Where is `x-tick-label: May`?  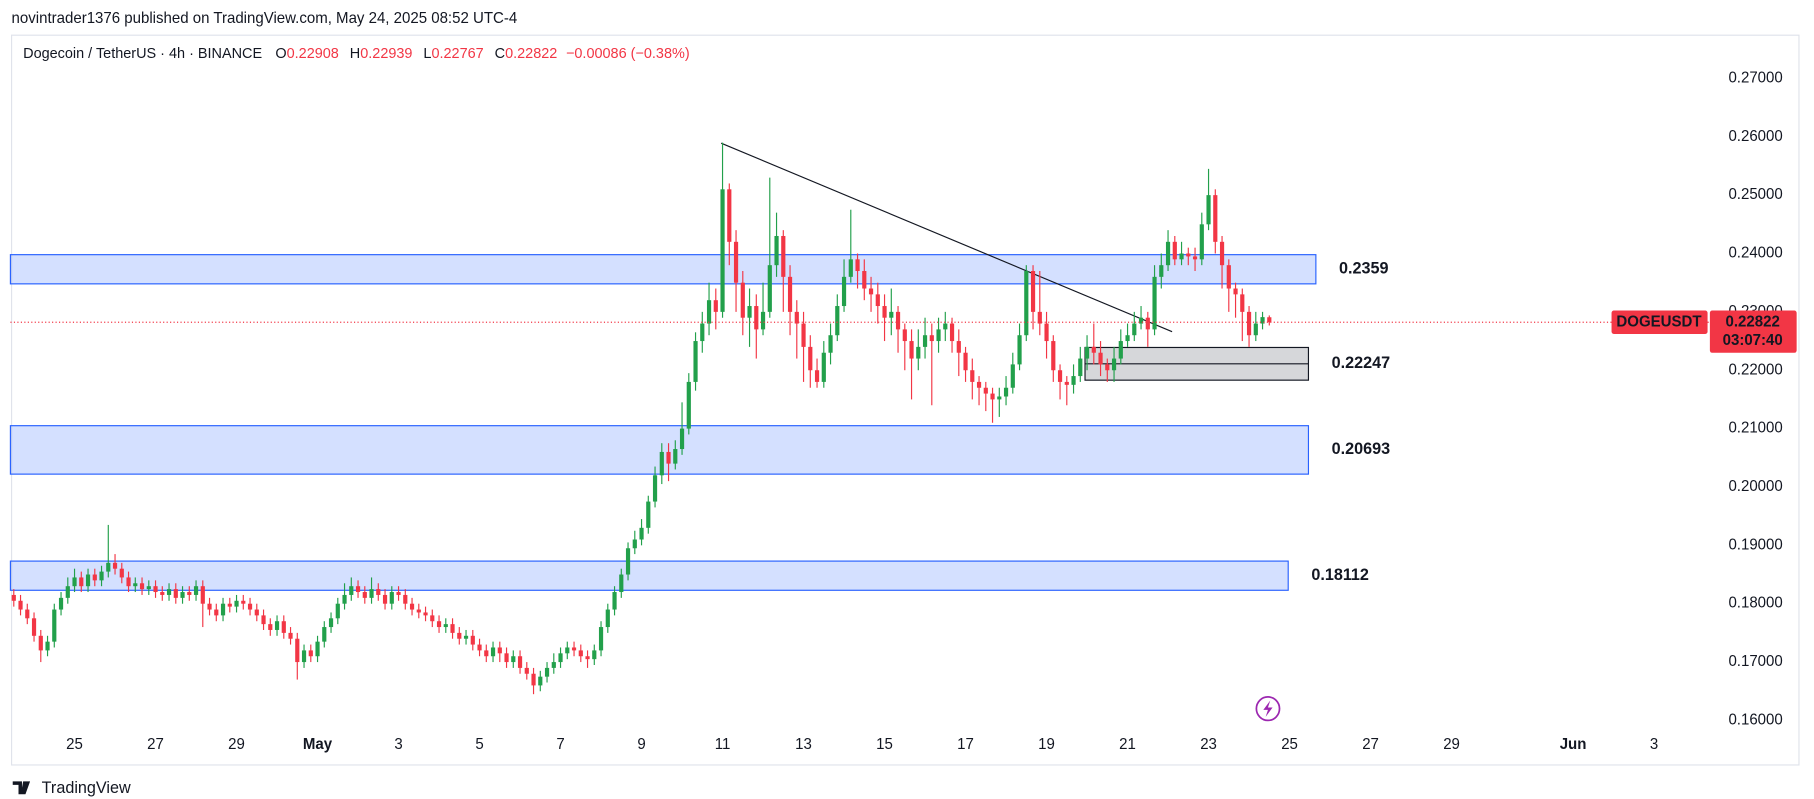 x-tick-label: May is located at coordinates (318, 744).